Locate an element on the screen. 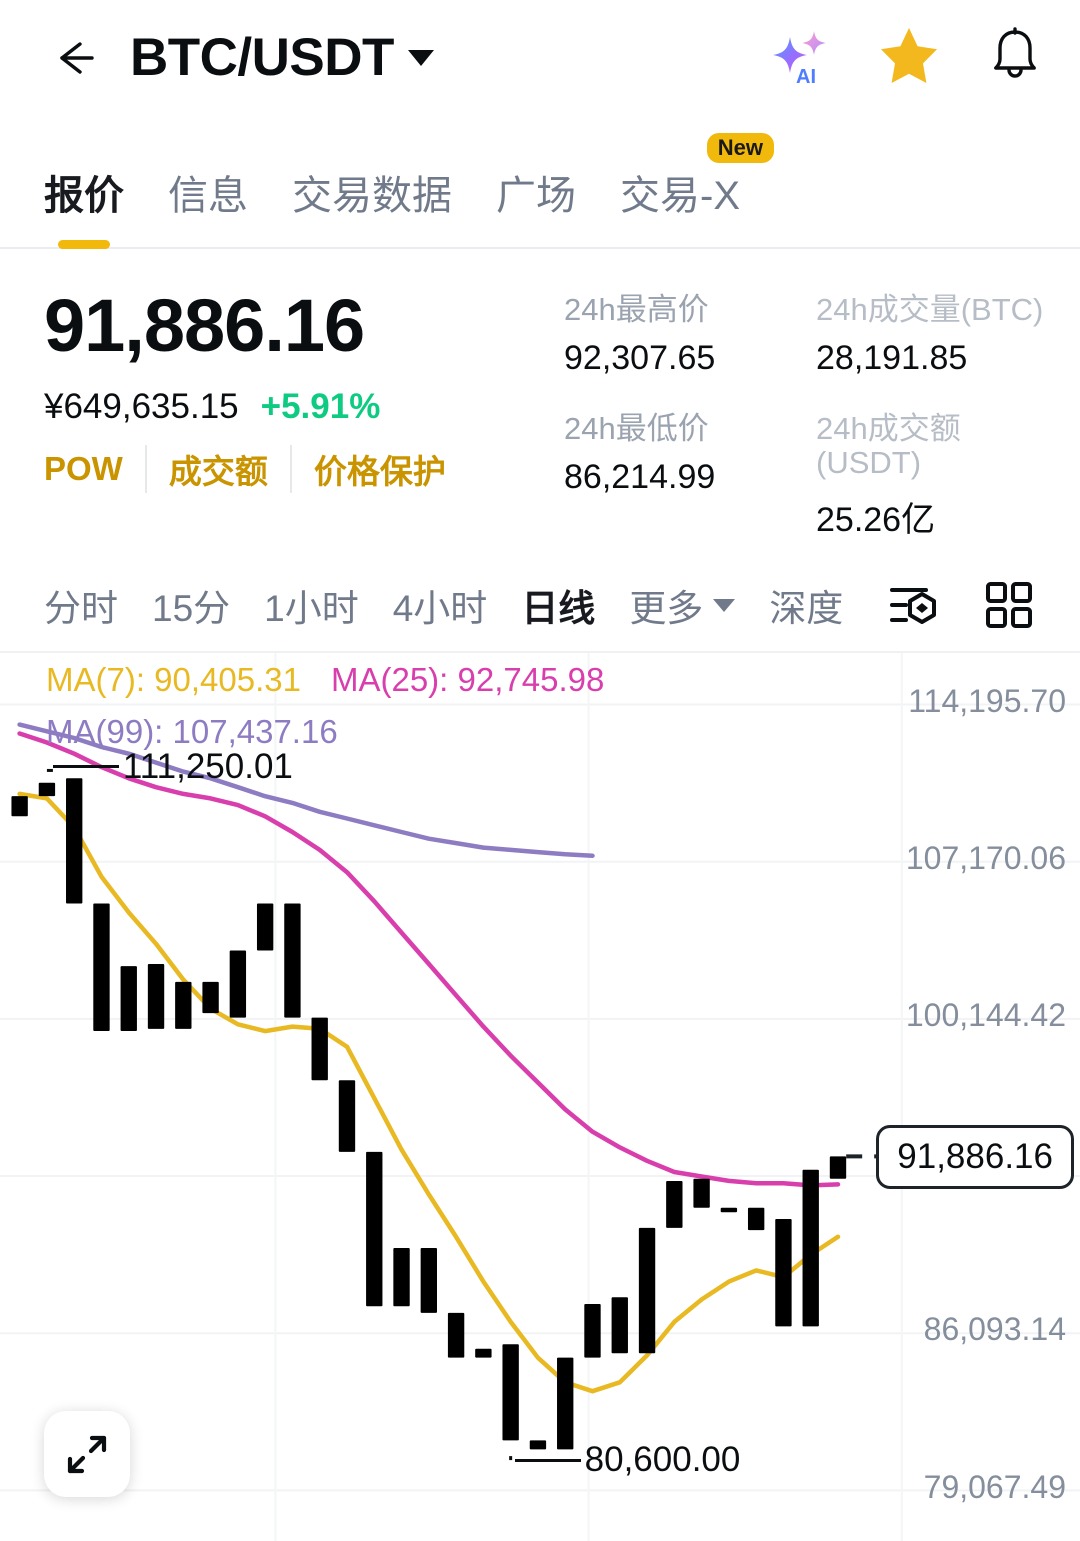 The image size is (1080, 1541). tab-square: 广场 is located at coordinates (536, 195).